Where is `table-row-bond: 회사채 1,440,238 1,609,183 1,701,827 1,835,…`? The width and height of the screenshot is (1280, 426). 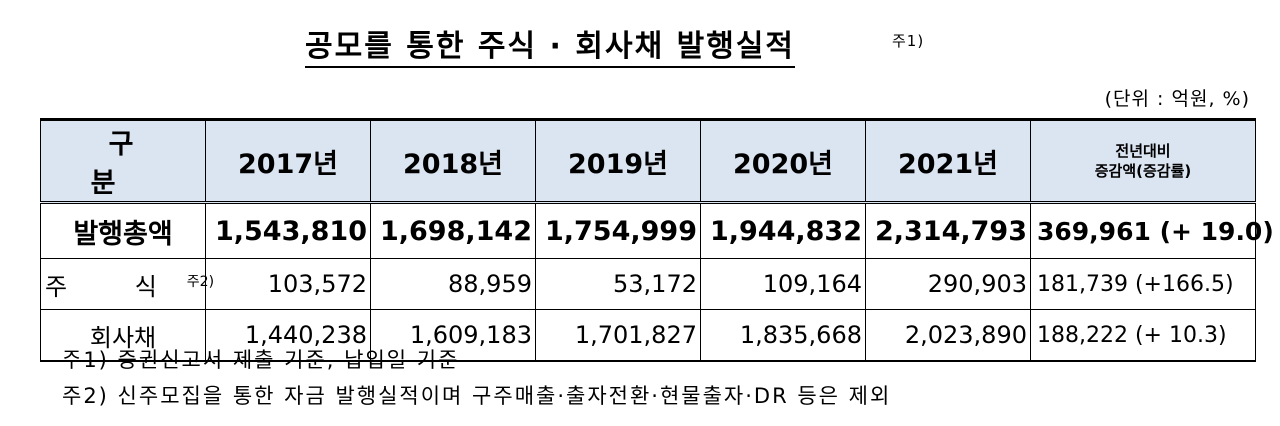
table-row-bond: 회사채 1,440,238 1,609,183 1,701,827 1,835,… is located at coordinates (648, 335).